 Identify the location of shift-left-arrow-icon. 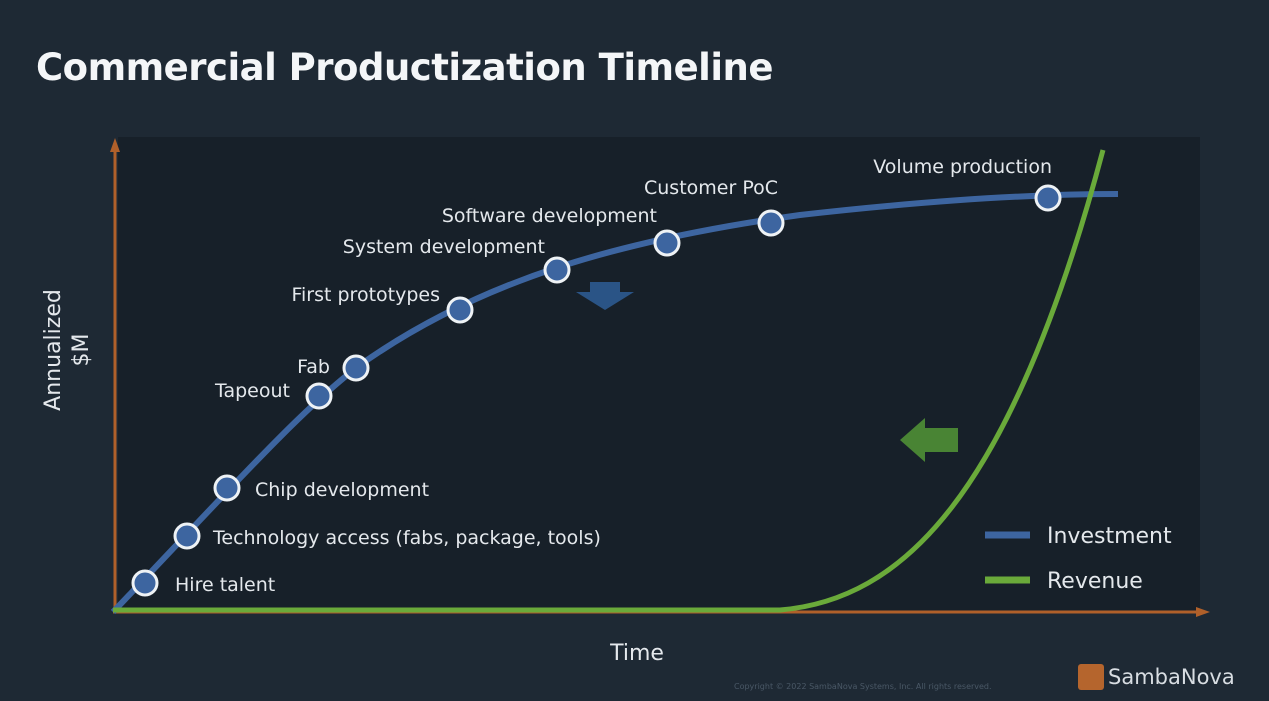
(929, 440).